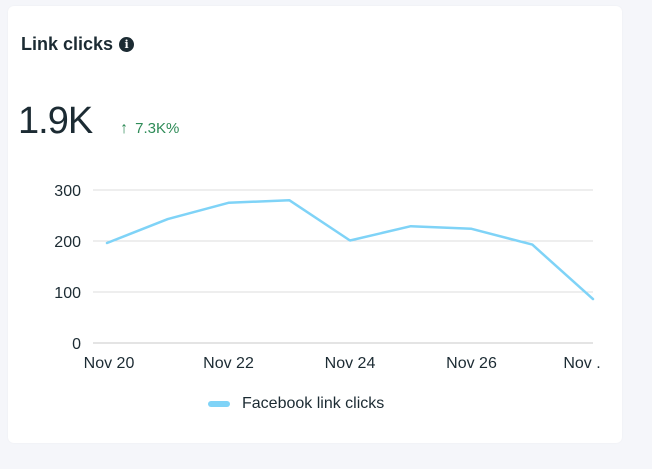  What do you see at coordinates (471, 363) in the screenshot?
I see `x-tick-label: Nov 26` at bounding box center [471, 363].